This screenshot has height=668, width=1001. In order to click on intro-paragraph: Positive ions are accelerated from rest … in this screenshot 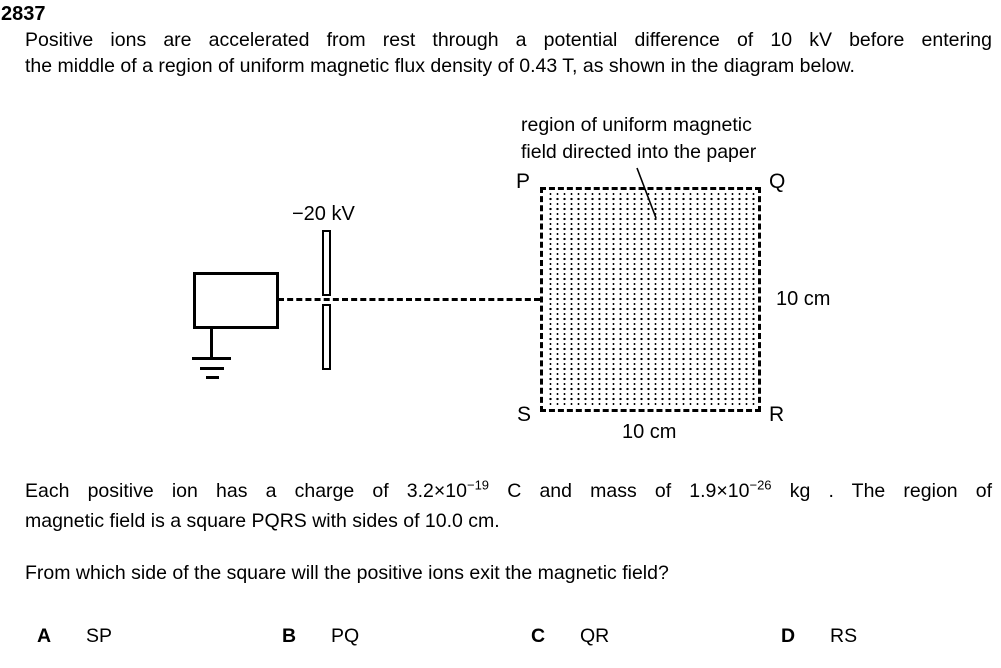, I will do `click(508, 53)`.